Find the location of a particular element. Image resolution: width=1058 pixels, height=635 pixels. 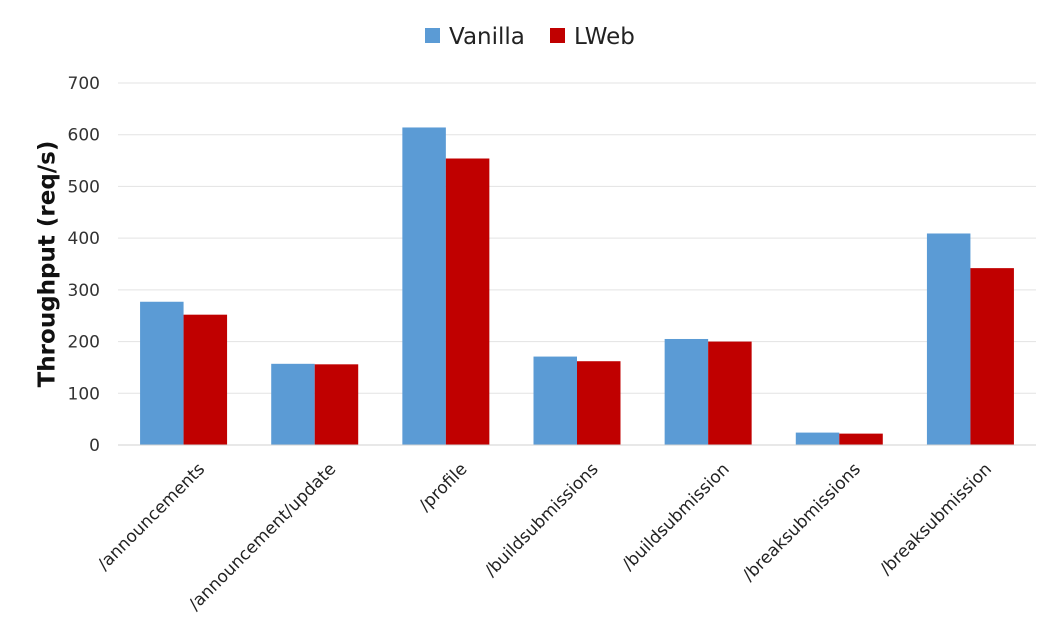

legend: Vanilla LWeb is located at coordinates (530, 37).